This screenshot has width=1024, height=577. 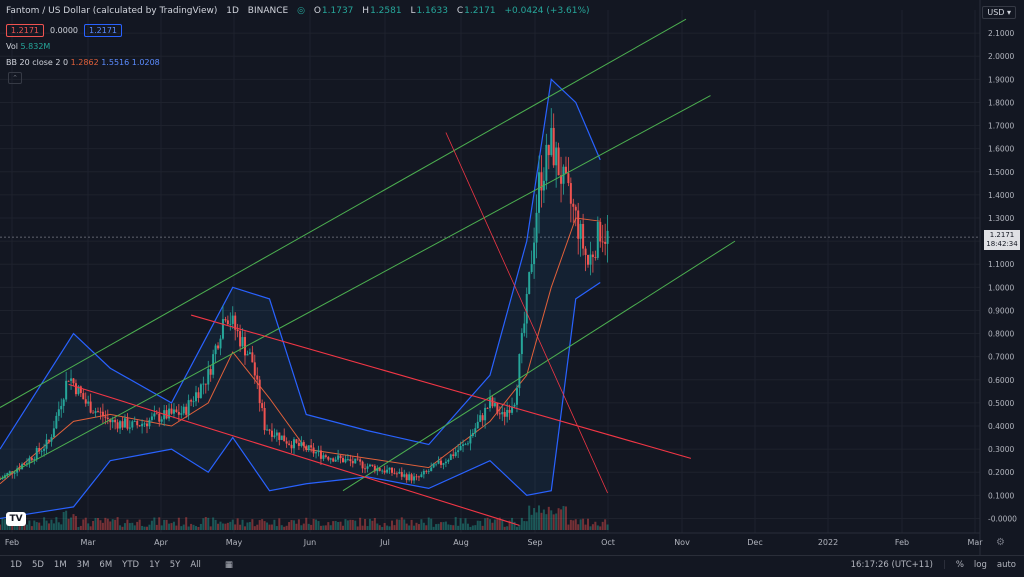 I want to click on range-all: All, so click(x=195, y=565).